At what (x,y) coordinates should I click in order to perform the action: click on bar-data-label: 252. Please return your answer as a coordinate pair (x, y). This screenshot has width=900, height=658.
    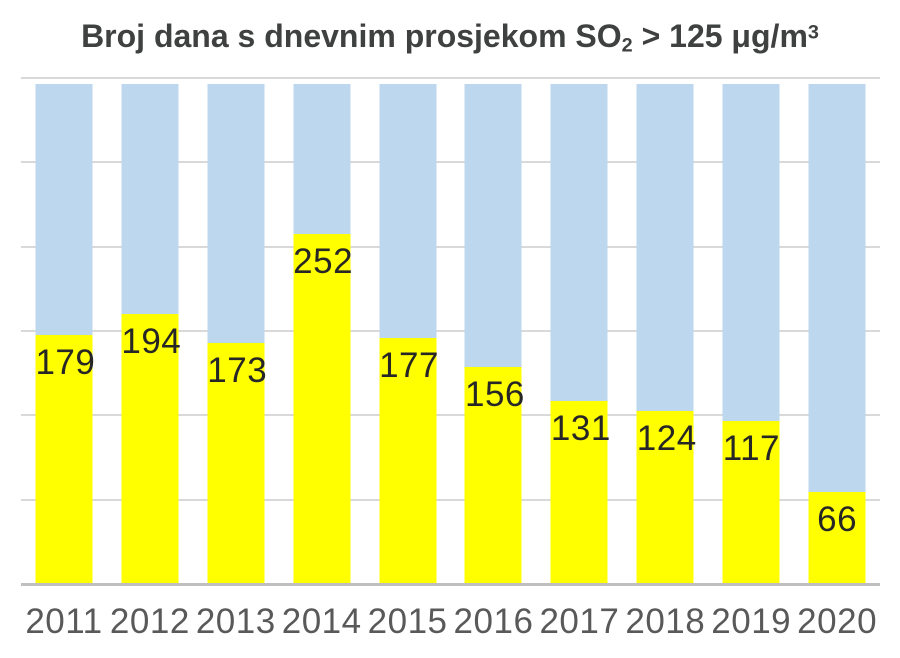
    Looking at the image, I should click on (323, 261).